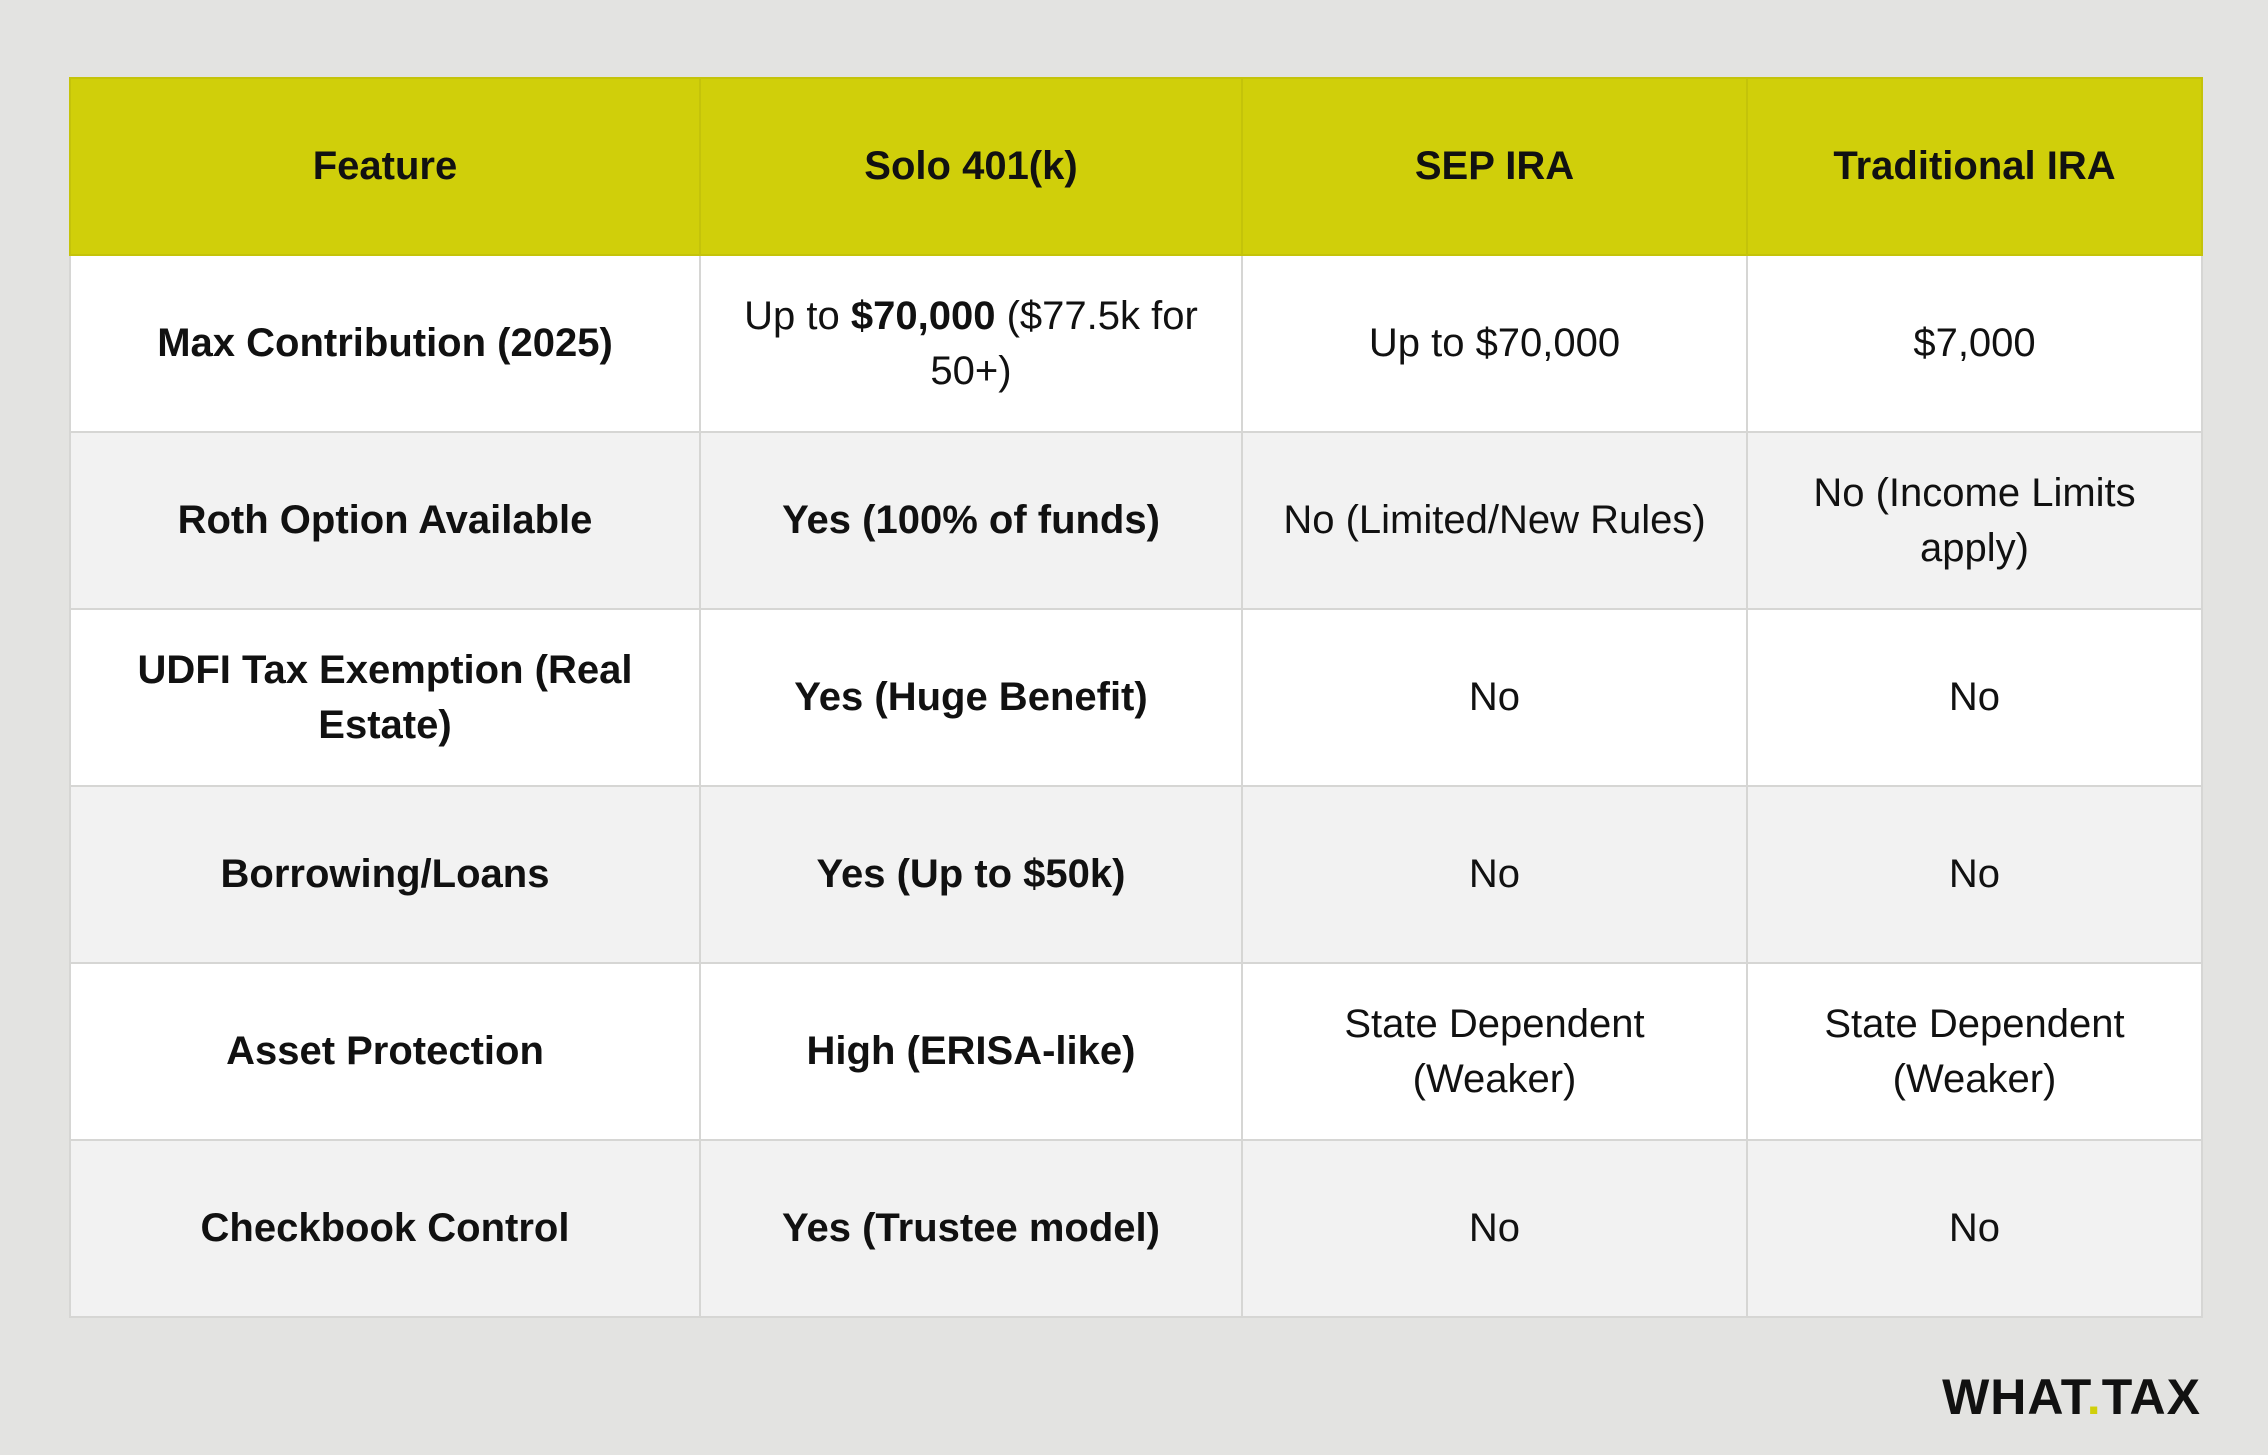  What do you see at coordinates (1974, 343) in the screenshot?
I see `table-cell: $7,000` at bounding box center [1974, 343].